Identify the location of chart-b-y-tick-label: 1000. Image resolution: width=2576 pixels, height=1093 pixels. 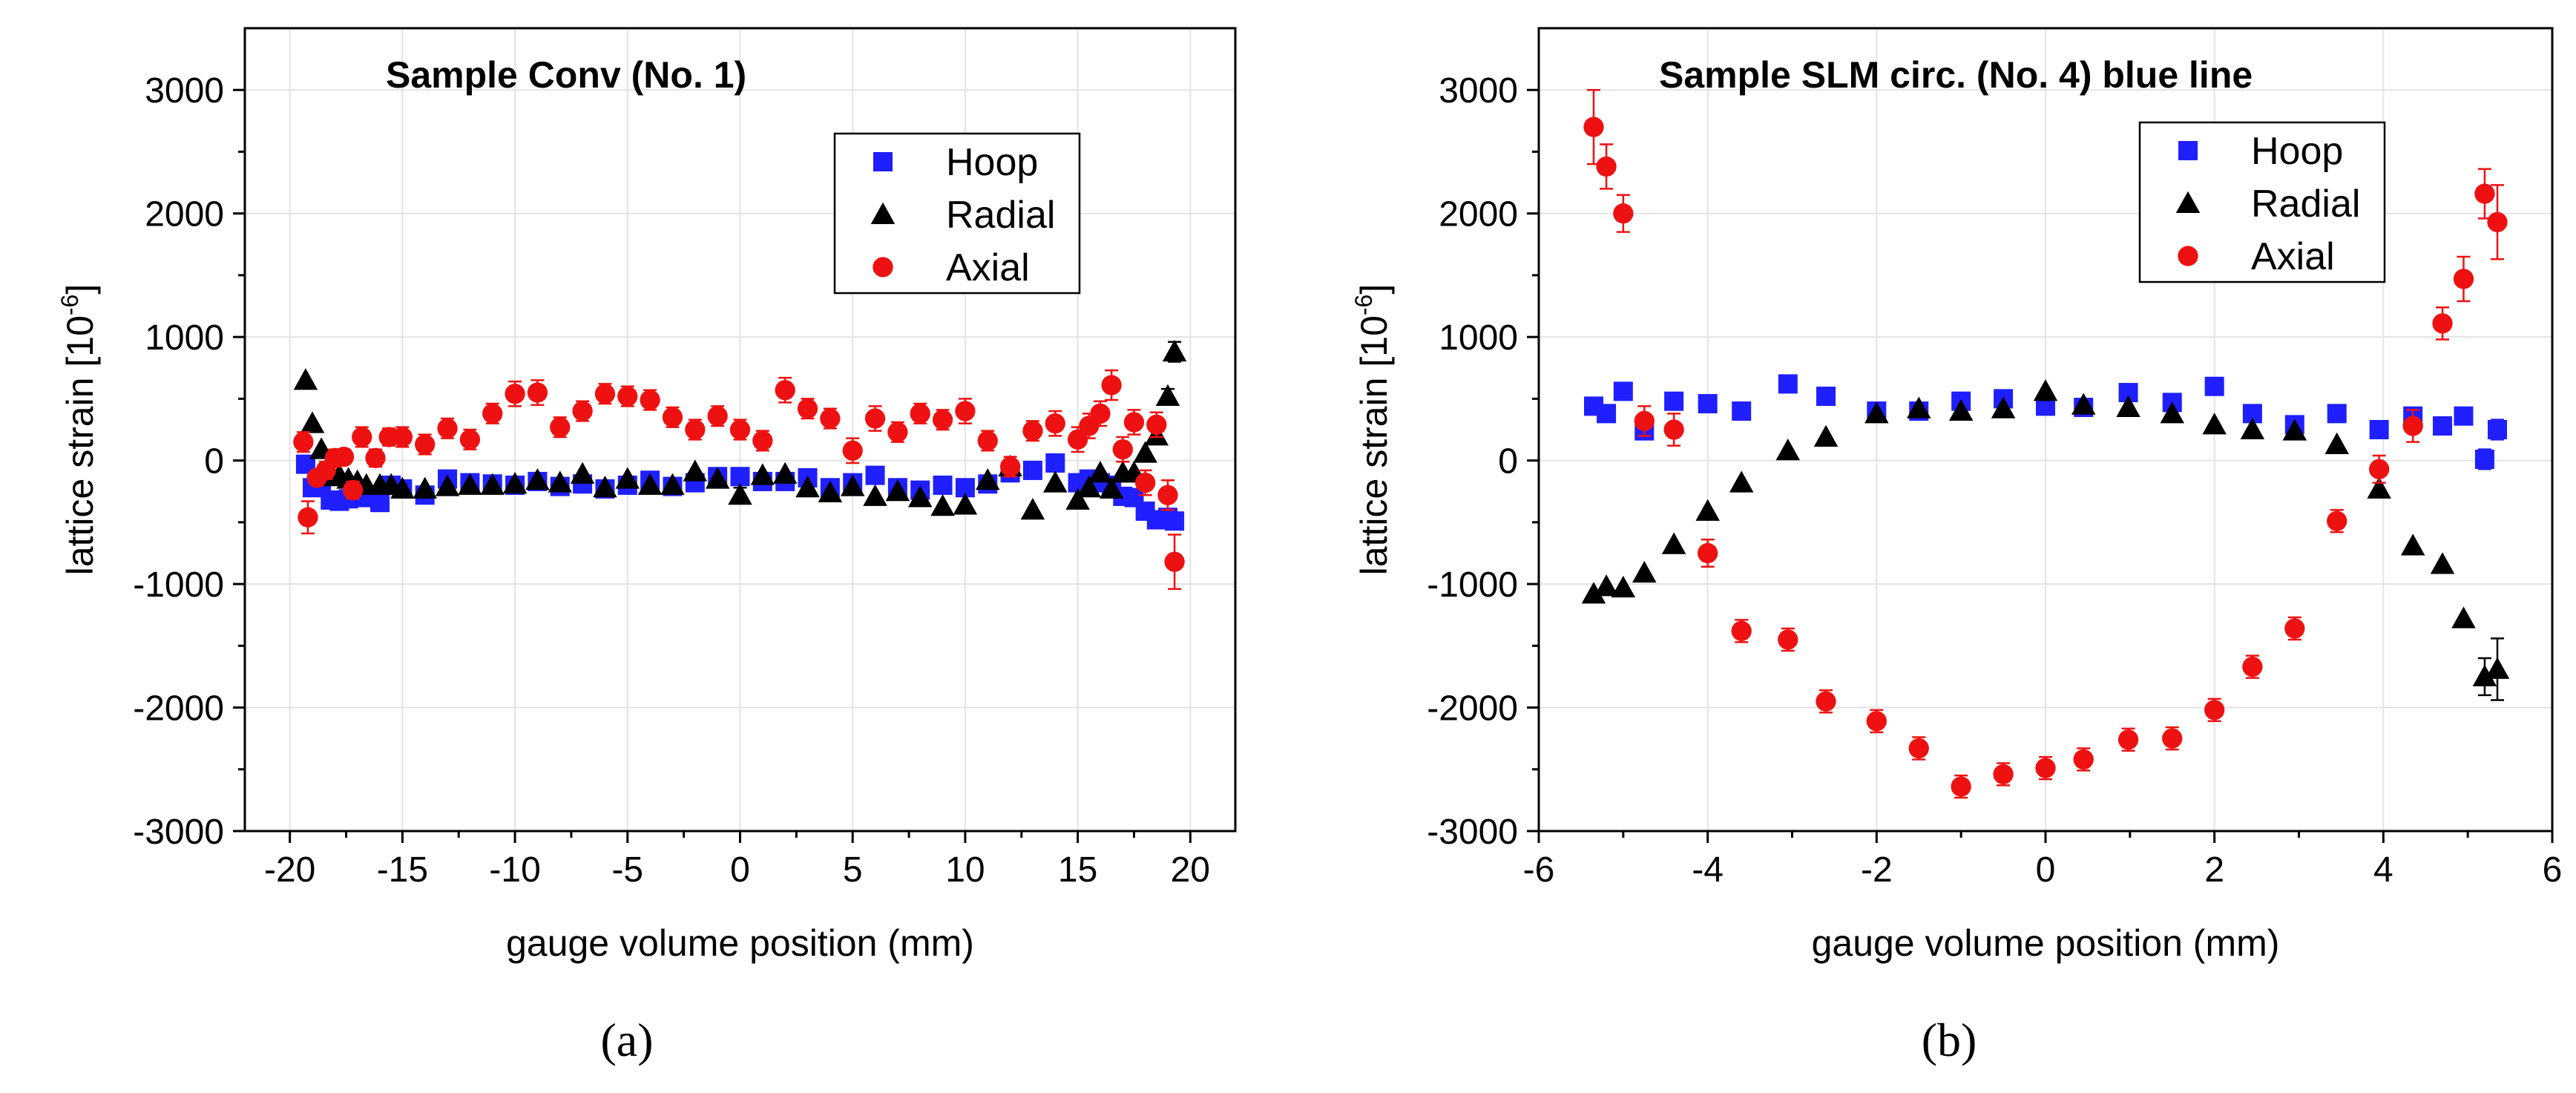
(1478, 338).